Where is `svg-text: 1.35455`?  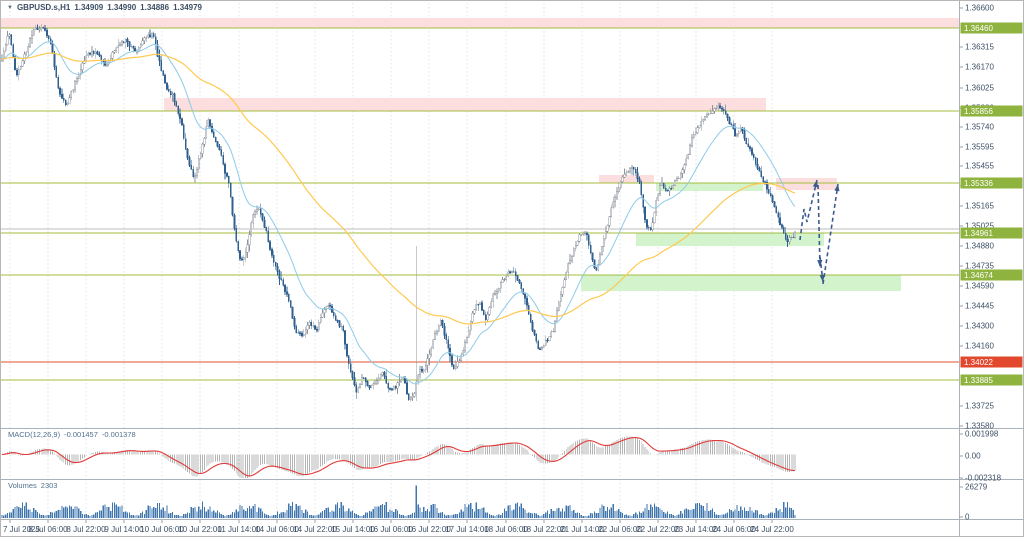
svg-text: 1.35455 is located at coordinates (979, 166).